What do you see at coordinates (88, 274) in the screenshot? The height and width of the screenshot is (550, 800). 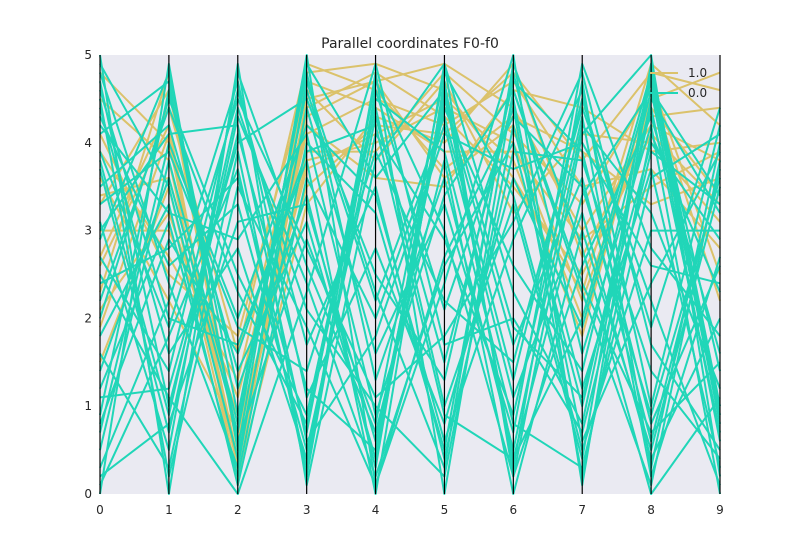 I see `y-tick-labels: 0 1 2 3 4 5` at bounding box center [88, 274].